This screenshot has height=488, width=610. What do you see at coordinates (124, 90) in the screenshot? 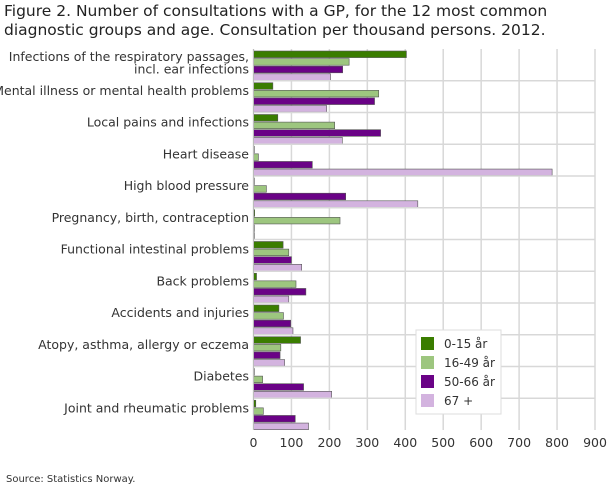
I see `category-label: Mental illness or mental health problems` at bounding box center [124, 90].